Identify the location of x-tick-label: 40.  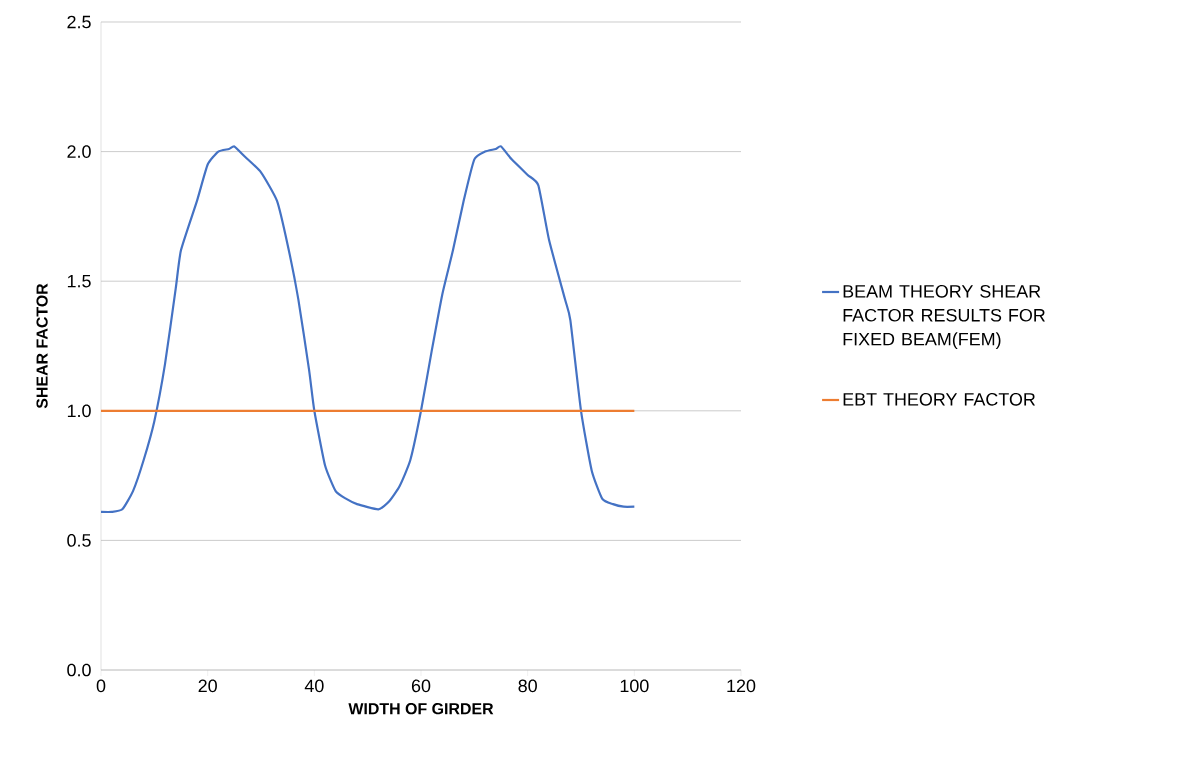
(314, 686).